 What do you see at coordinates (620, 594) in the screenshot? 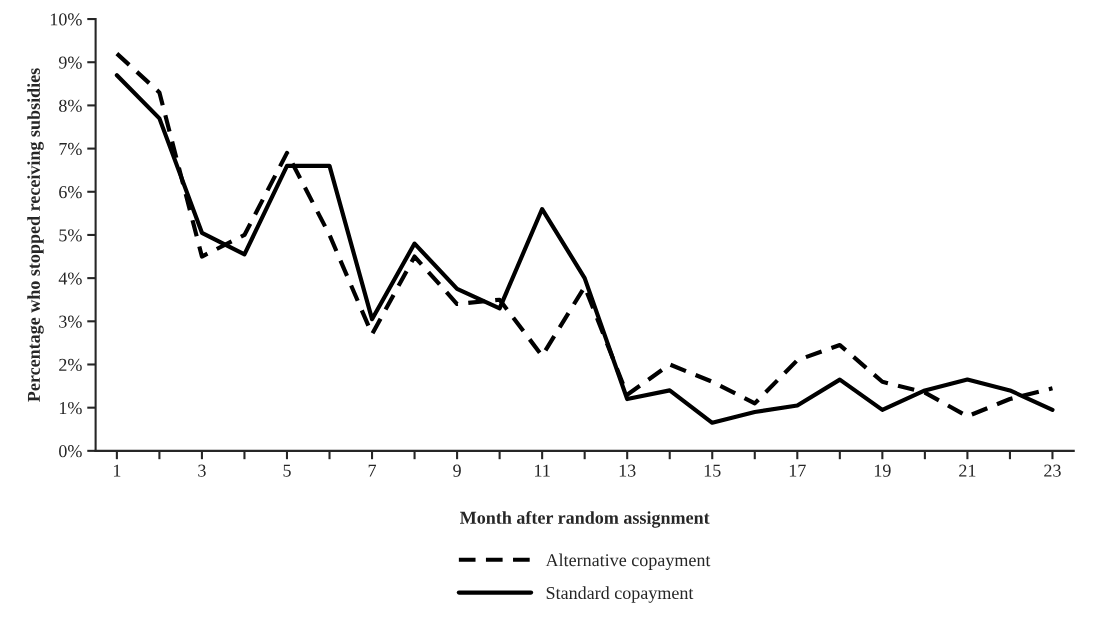
I see `legend-label: Standard copayment` at bounding box center [620, 594].